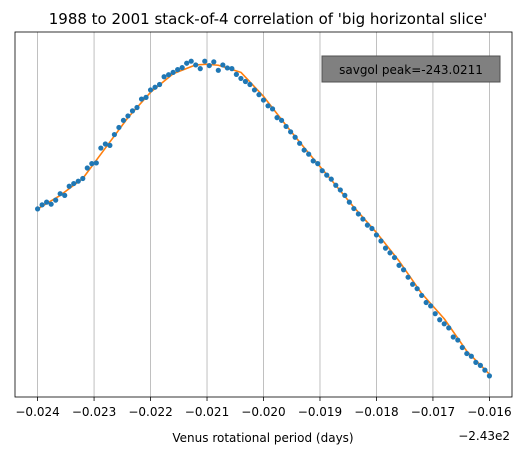 The width and height of the screenshot is (523, 455). What do you see at coordinates (150, 412) in the screenshot?
I see `x-tick-label: −0.022` at bounding box center [150, 412].